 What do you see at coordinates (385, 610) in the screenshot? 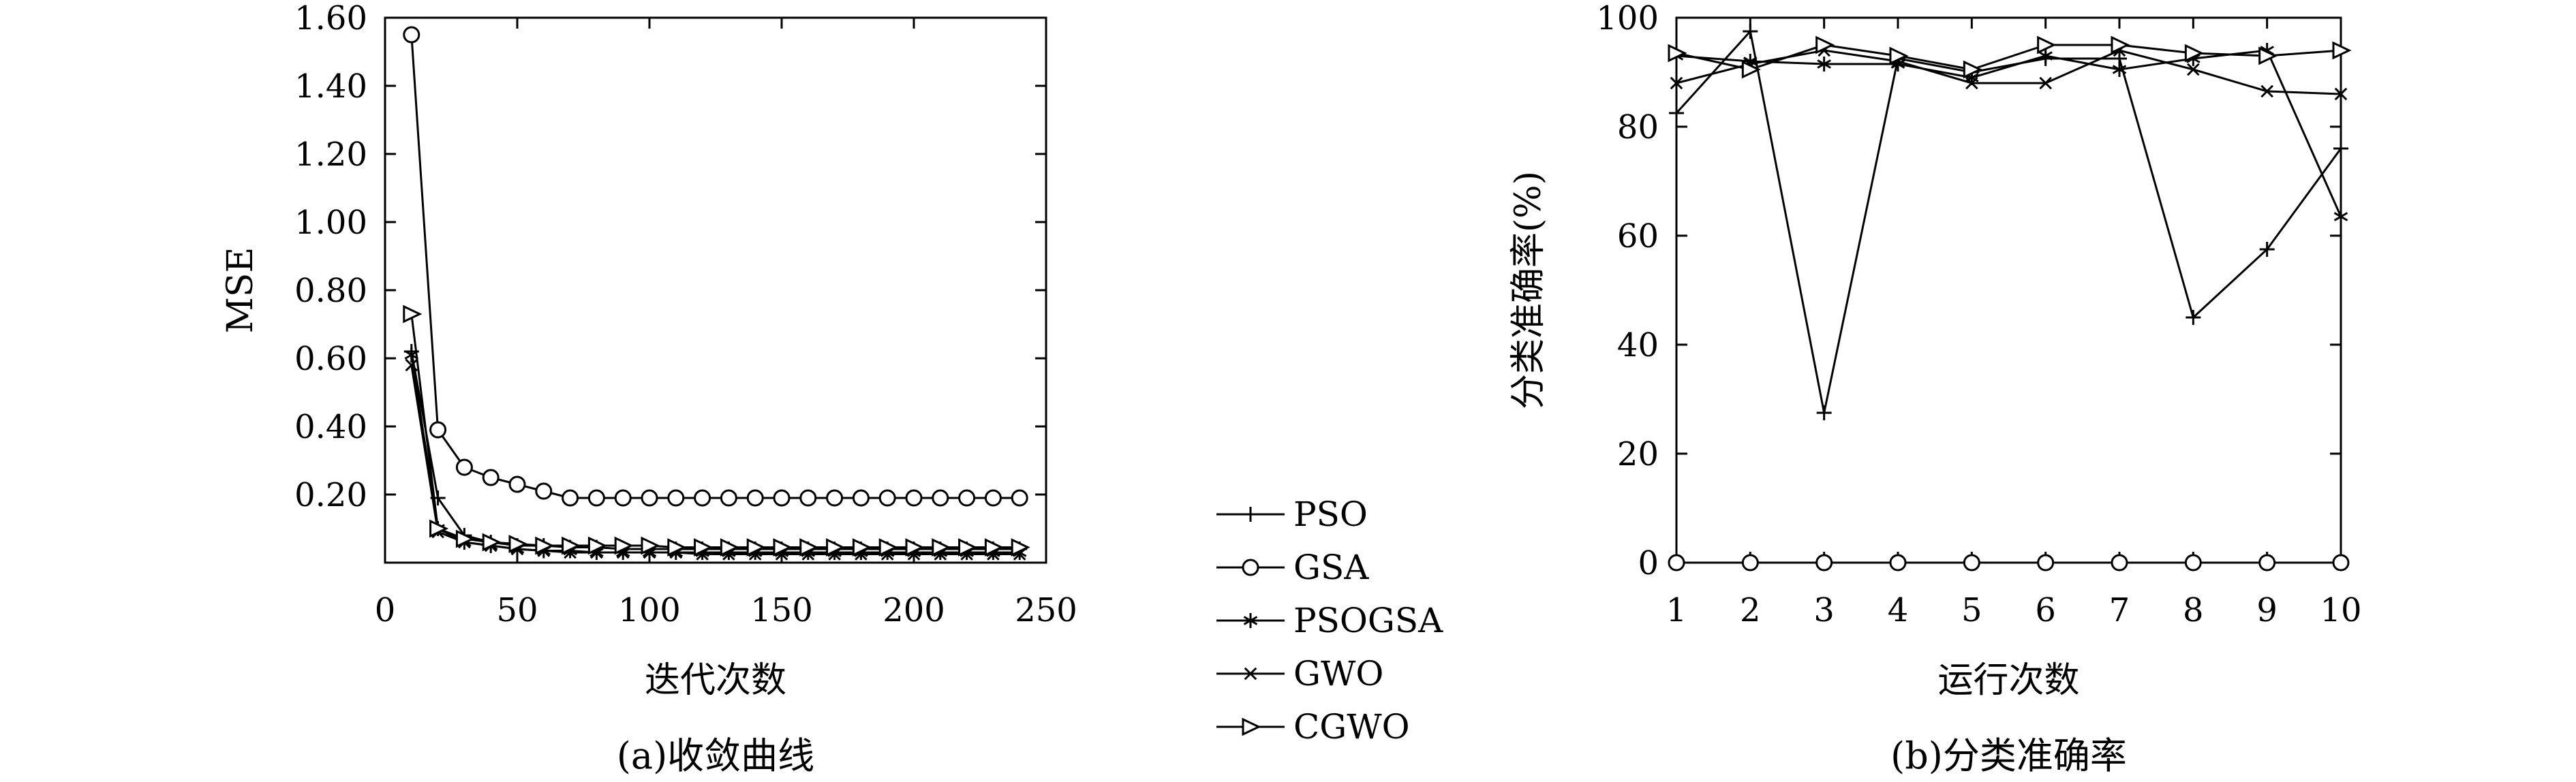
I see `x-tick-label: 0` at bounding box center [385, 610].